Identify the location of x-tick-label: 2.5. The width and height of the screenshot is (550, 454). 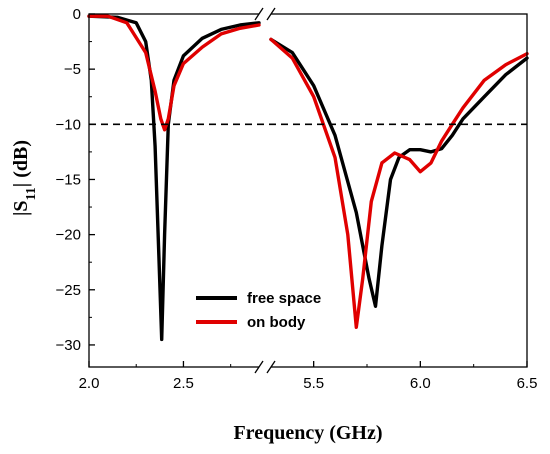
(183, 383).